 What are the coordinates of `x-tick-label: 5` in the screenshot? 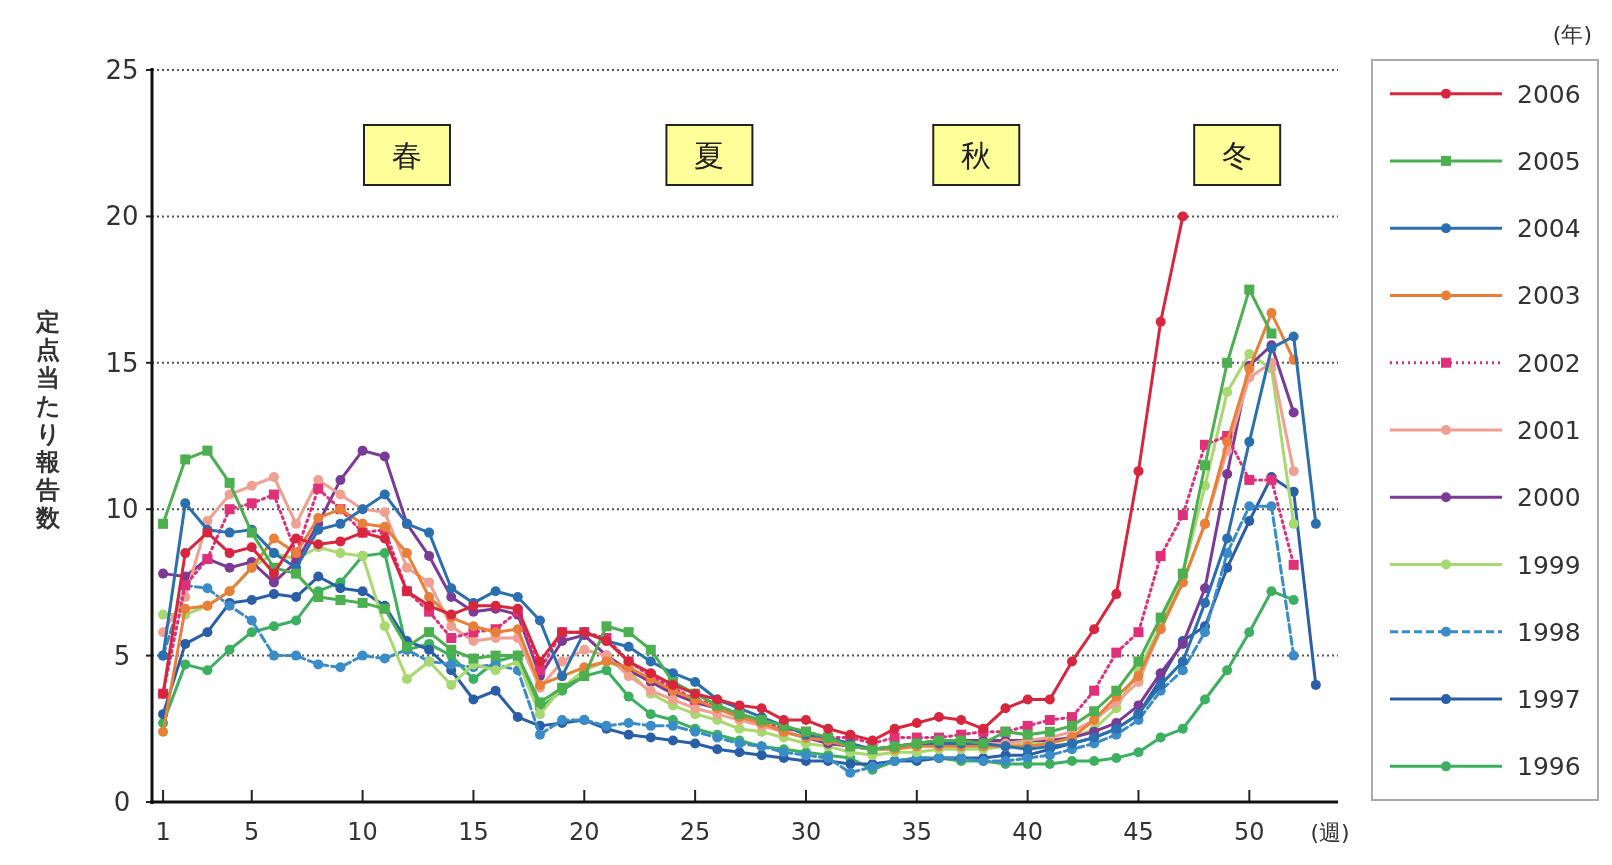 It's located at (252, 832).